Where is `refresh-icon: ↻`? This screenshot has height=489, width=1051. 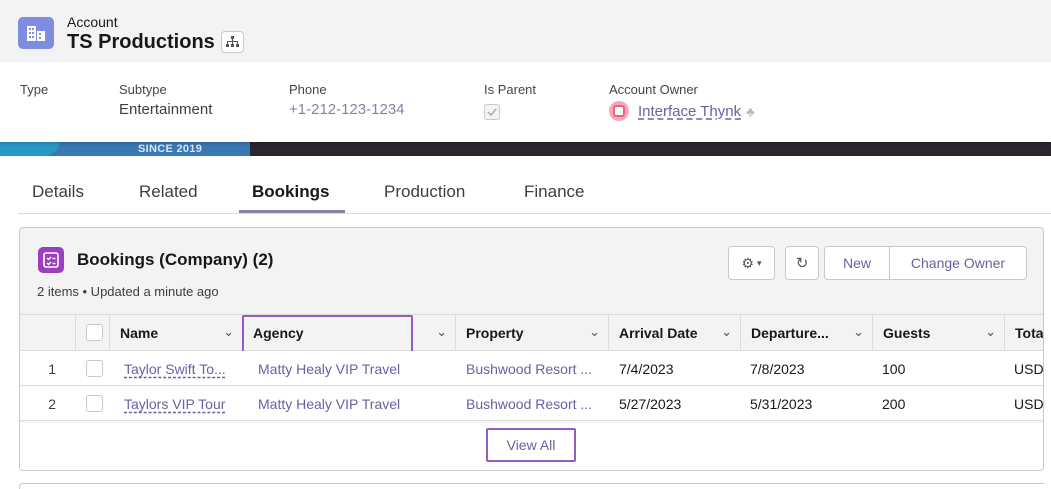
refresh-icon: ↻ is located at coordinates (802, 263).